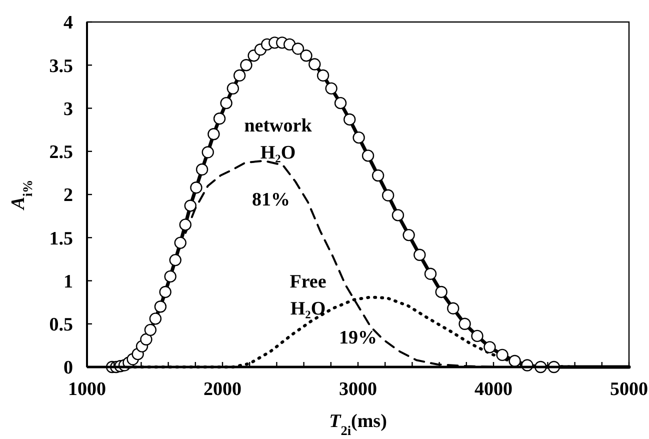 The height and width of the screenshot is (439, 649). What do you see at coordinates (308, 296) in the screenshot?
I see `annotation: Free H₂O` at bounding box center [308, 296].